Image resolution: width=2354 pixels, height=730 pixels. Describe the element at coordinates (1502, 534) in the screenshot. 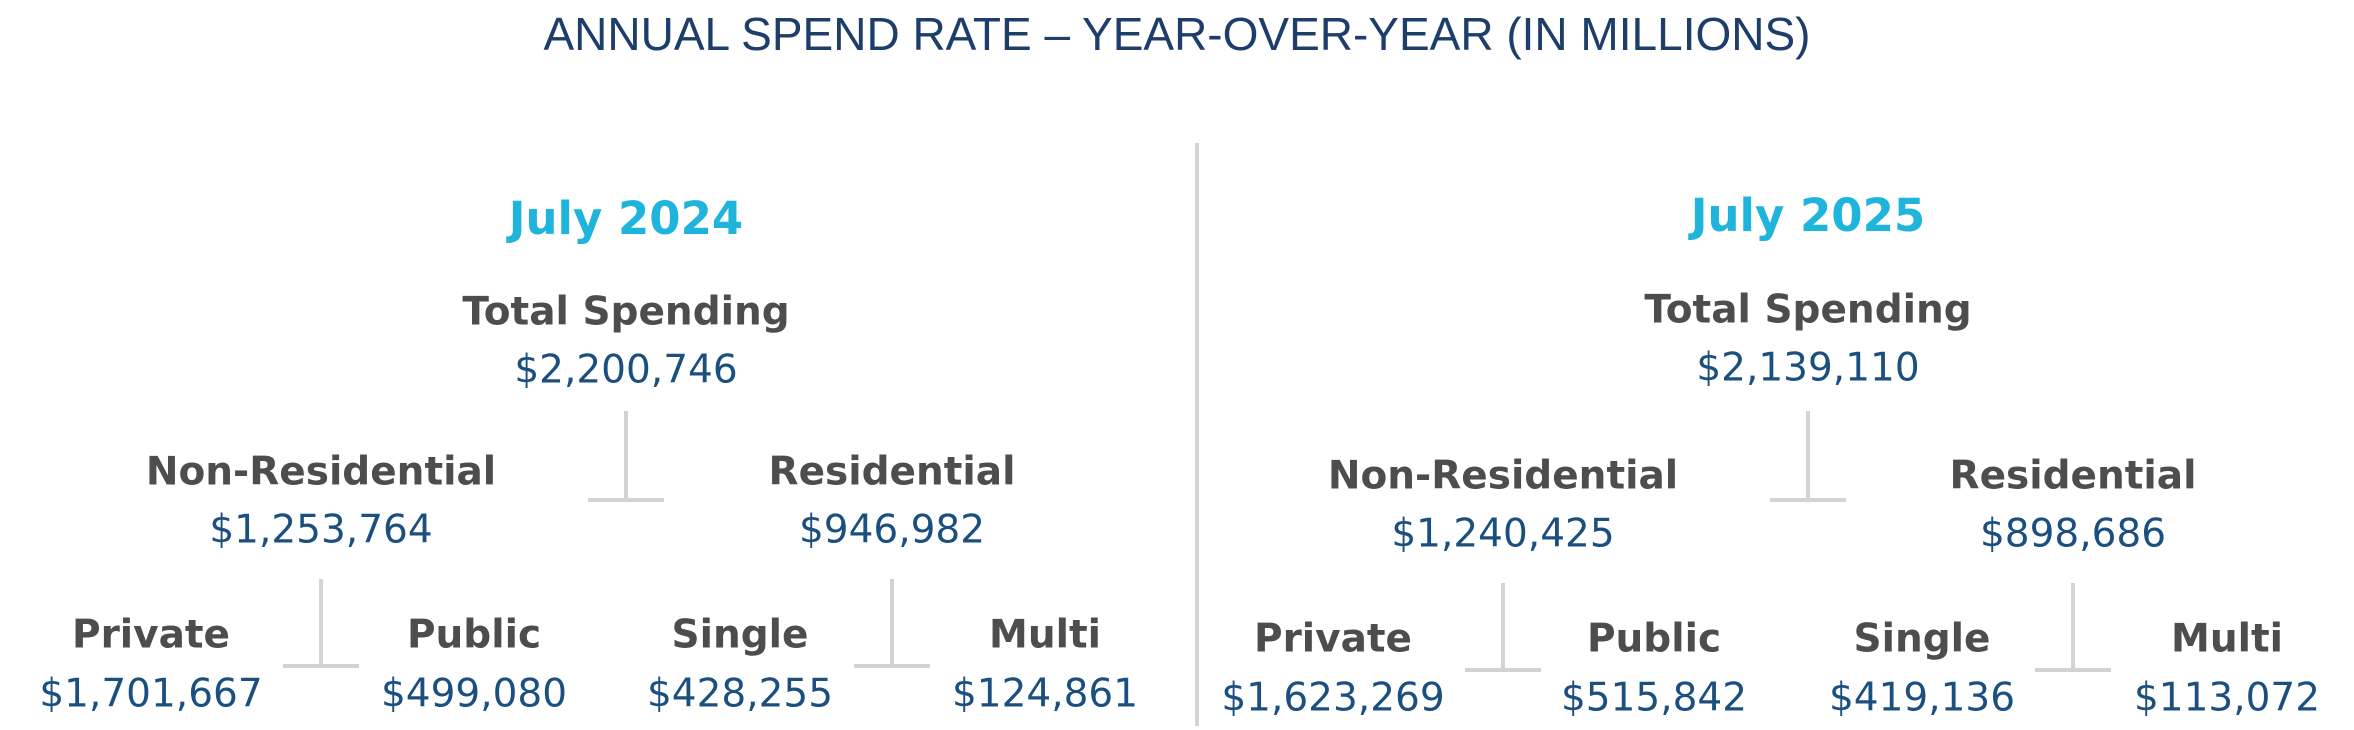

I see `group-value: $1,240,425` at that location.